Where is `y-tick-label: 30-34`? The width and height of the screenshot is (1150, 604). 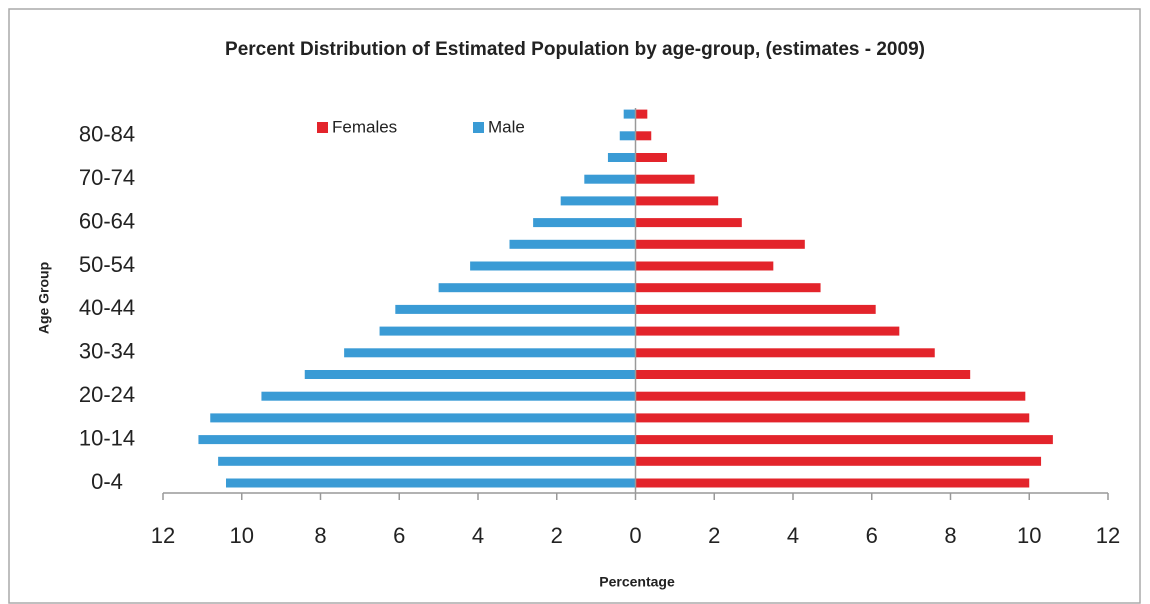 y-tick-label: 30-34 is located at coordinates (107, 351).